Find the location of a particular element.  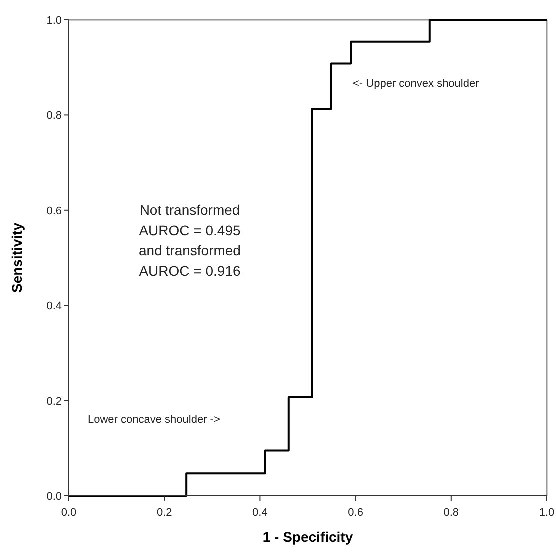

y-tick-label: 0.4 is located at coordinates (54, 306).